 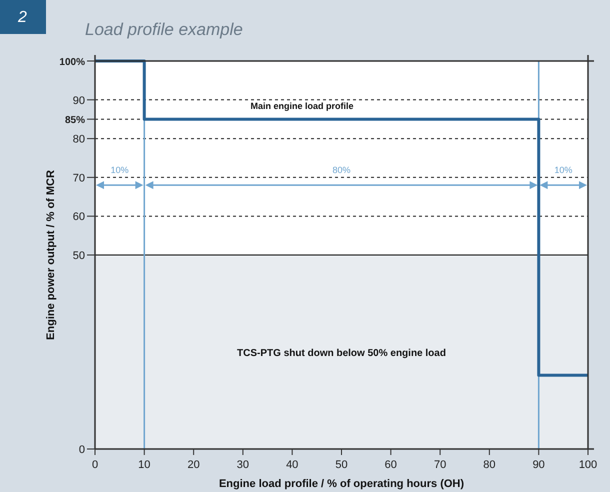 What do you see at coordinates (341, 170) in the screenshot?
I see `annotation: 80%` at bounding box center [341, 170].